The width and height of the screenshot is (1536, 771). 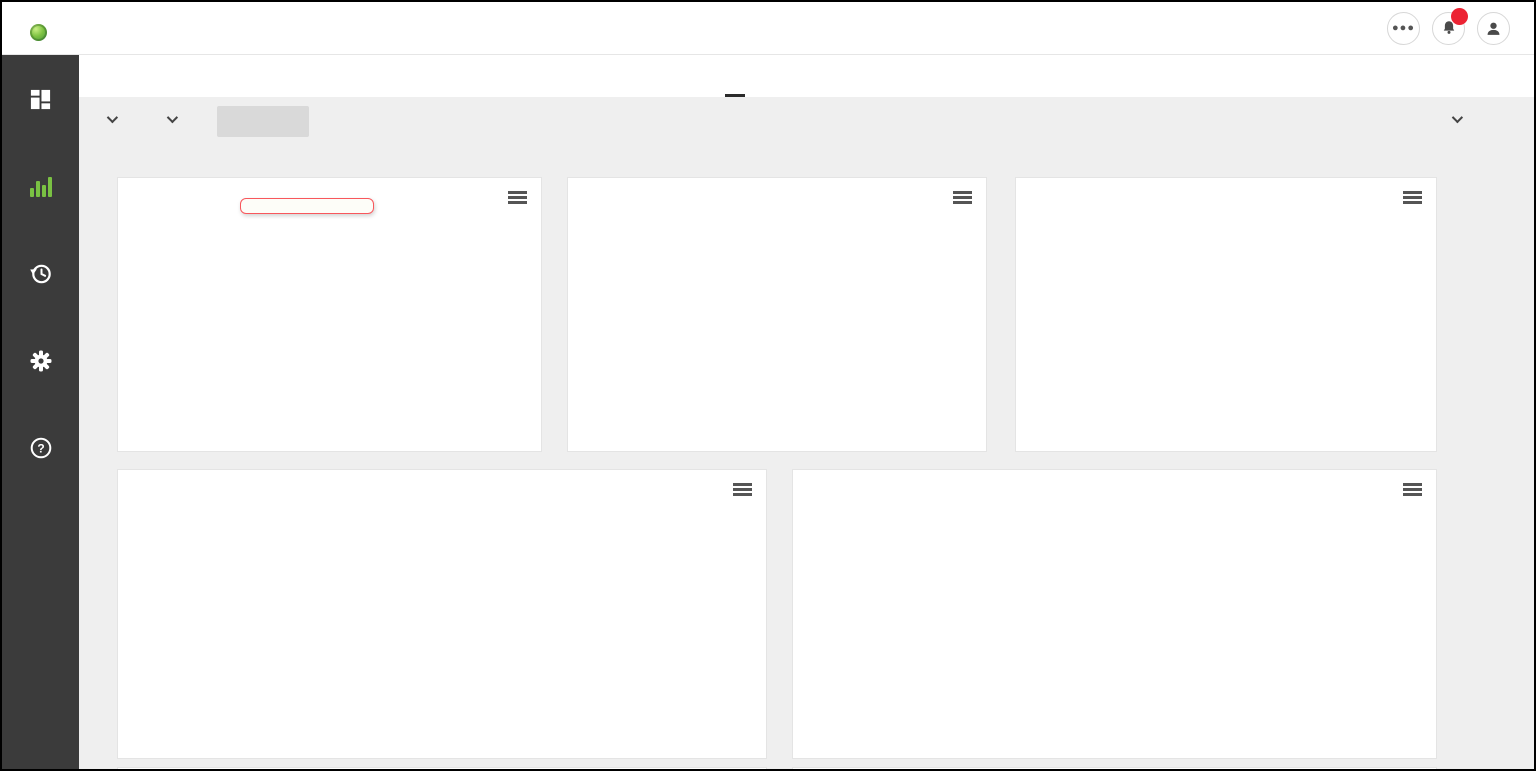 What do you see at coordinates (806, 121) in the screenshot?
I see `filter-toolbar` at bounding box center [806, 121].